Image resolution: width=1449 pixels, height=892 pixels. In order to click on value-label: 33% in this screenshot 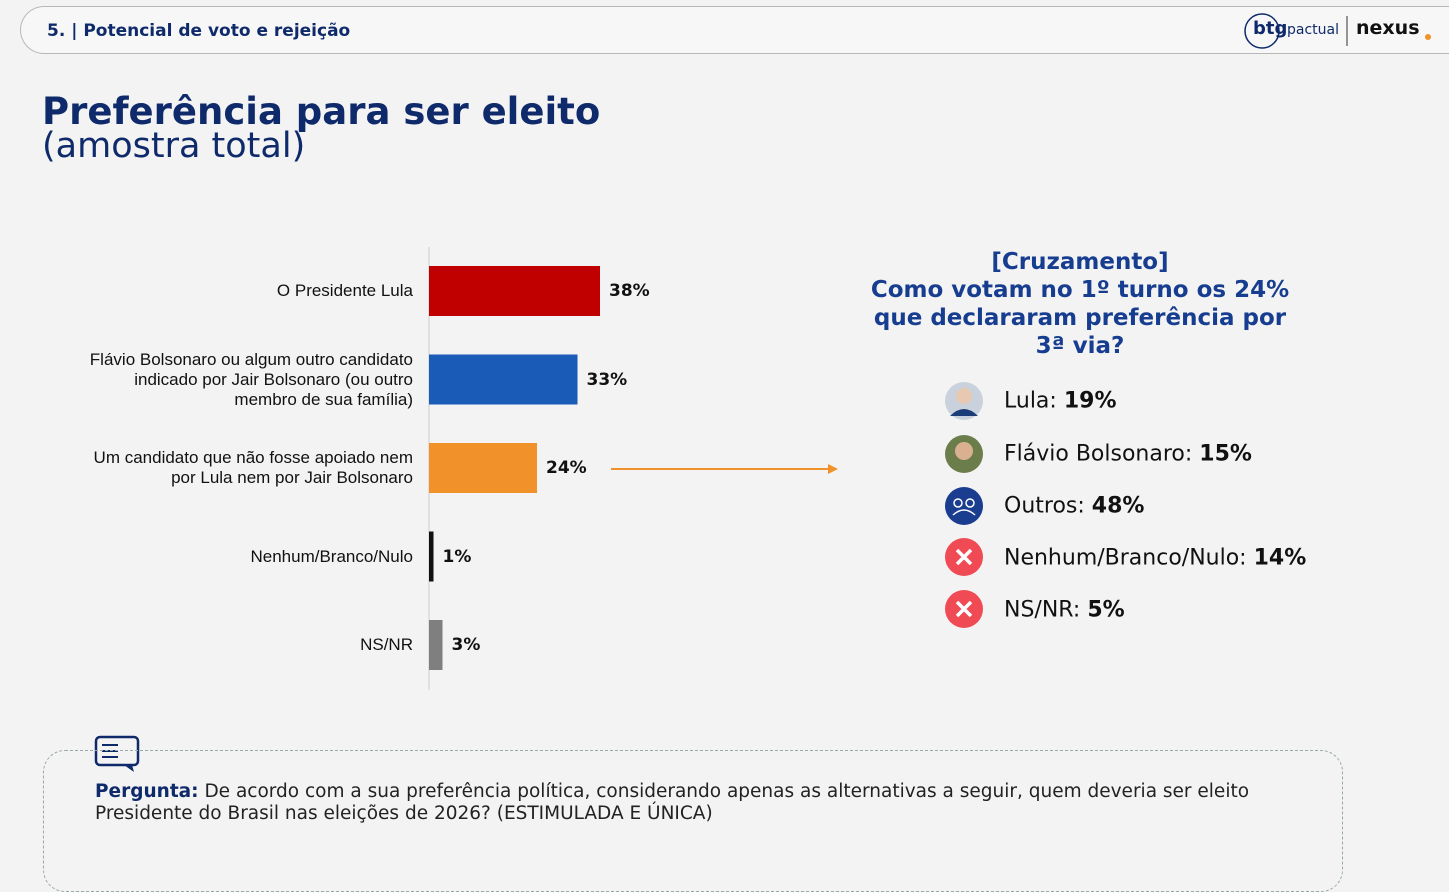, I will do `click(607, 379)`.